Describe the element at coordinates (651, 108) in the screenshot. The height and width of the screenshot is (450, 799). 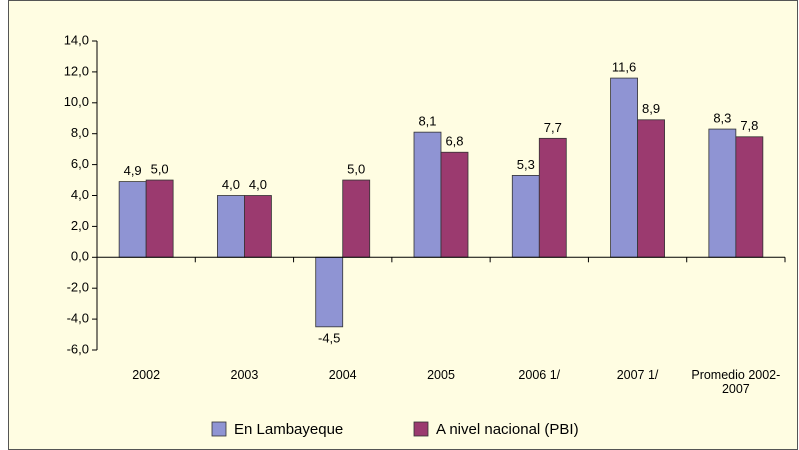
I see `value-label: 8,9` at that location.